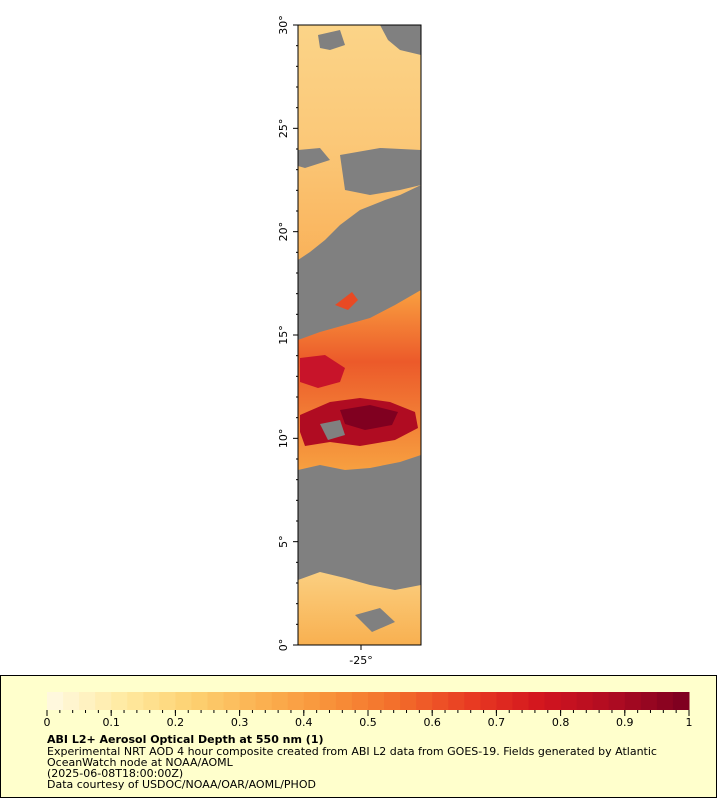  I want to click on colorbar-label: 0, so click(47, 722).